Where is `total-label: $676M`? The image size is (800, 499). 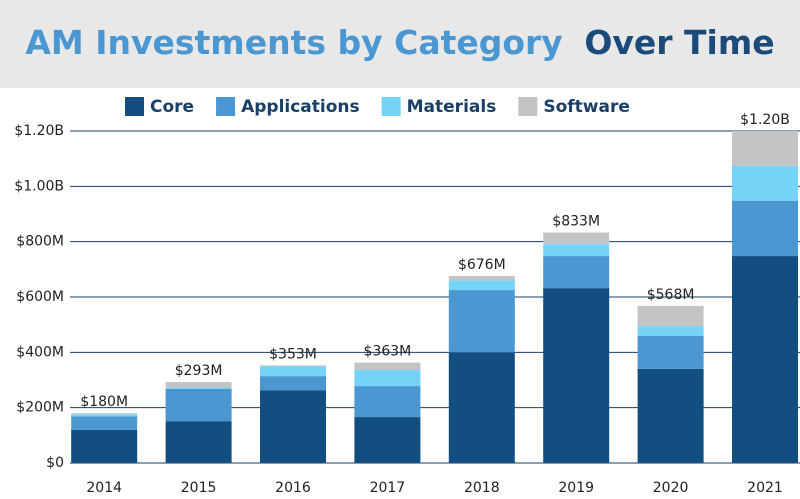
total-label: $676M is located at coordinates (482, 265).